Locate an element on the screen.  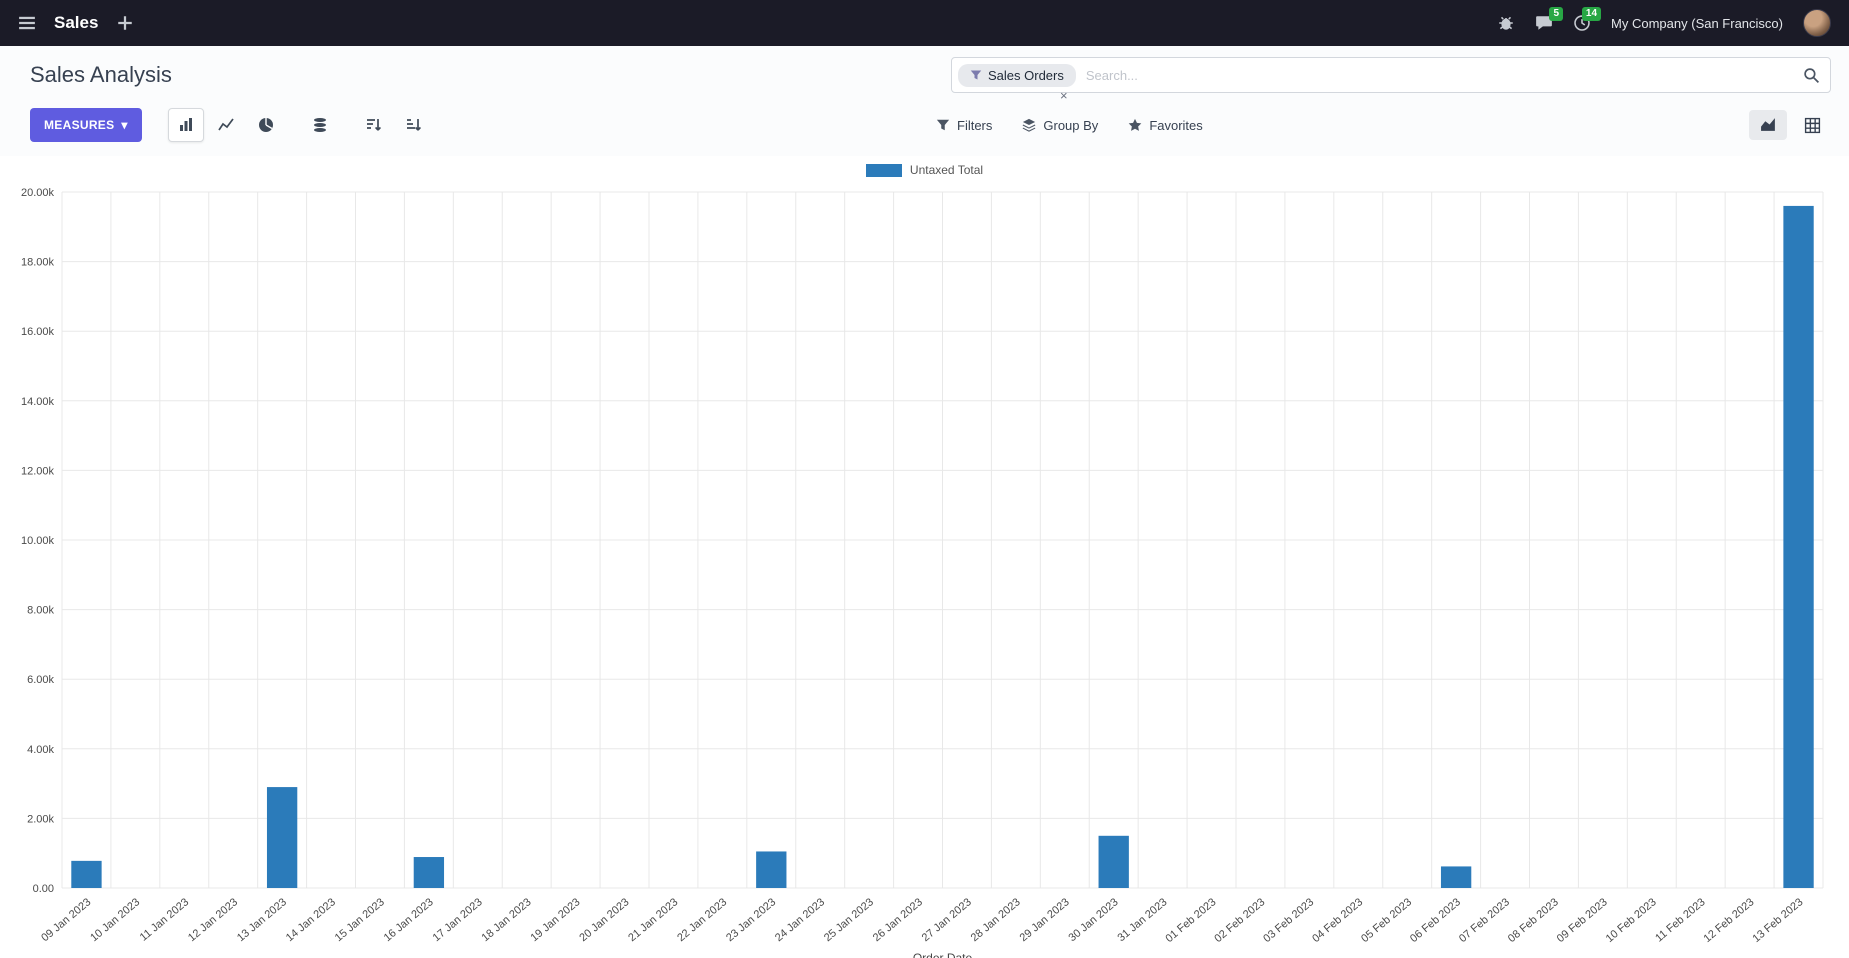
svg-text: 31 Jan 2023 is located at coordinates (1142, 920).